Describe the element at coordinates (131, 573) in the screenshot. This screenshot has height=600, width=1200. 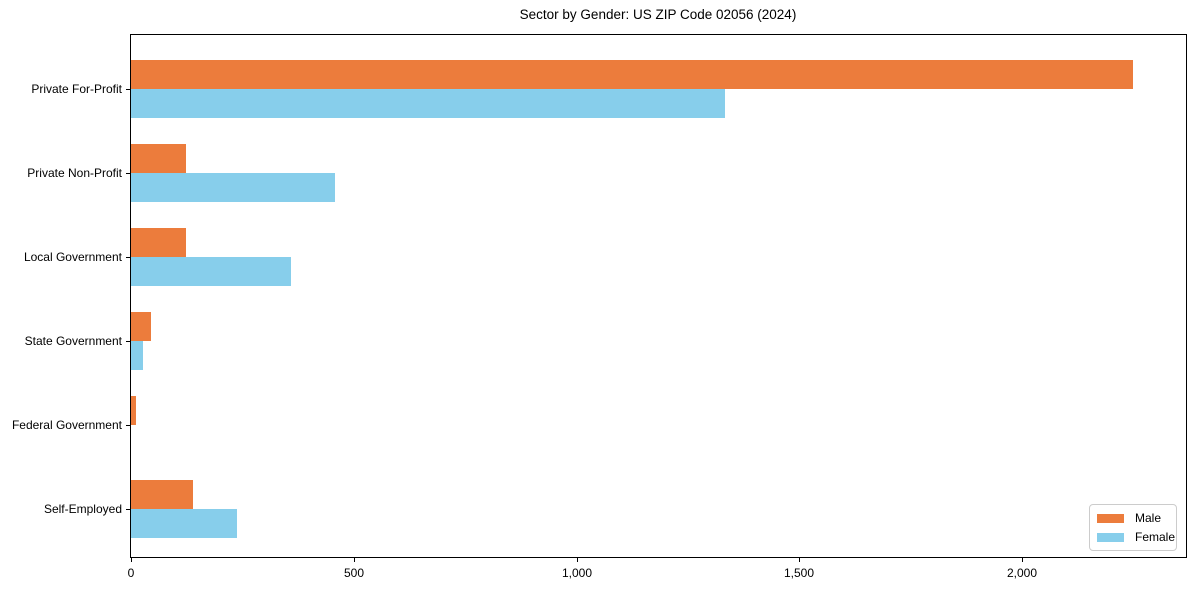
I see `xtick-label: 0` at that location.